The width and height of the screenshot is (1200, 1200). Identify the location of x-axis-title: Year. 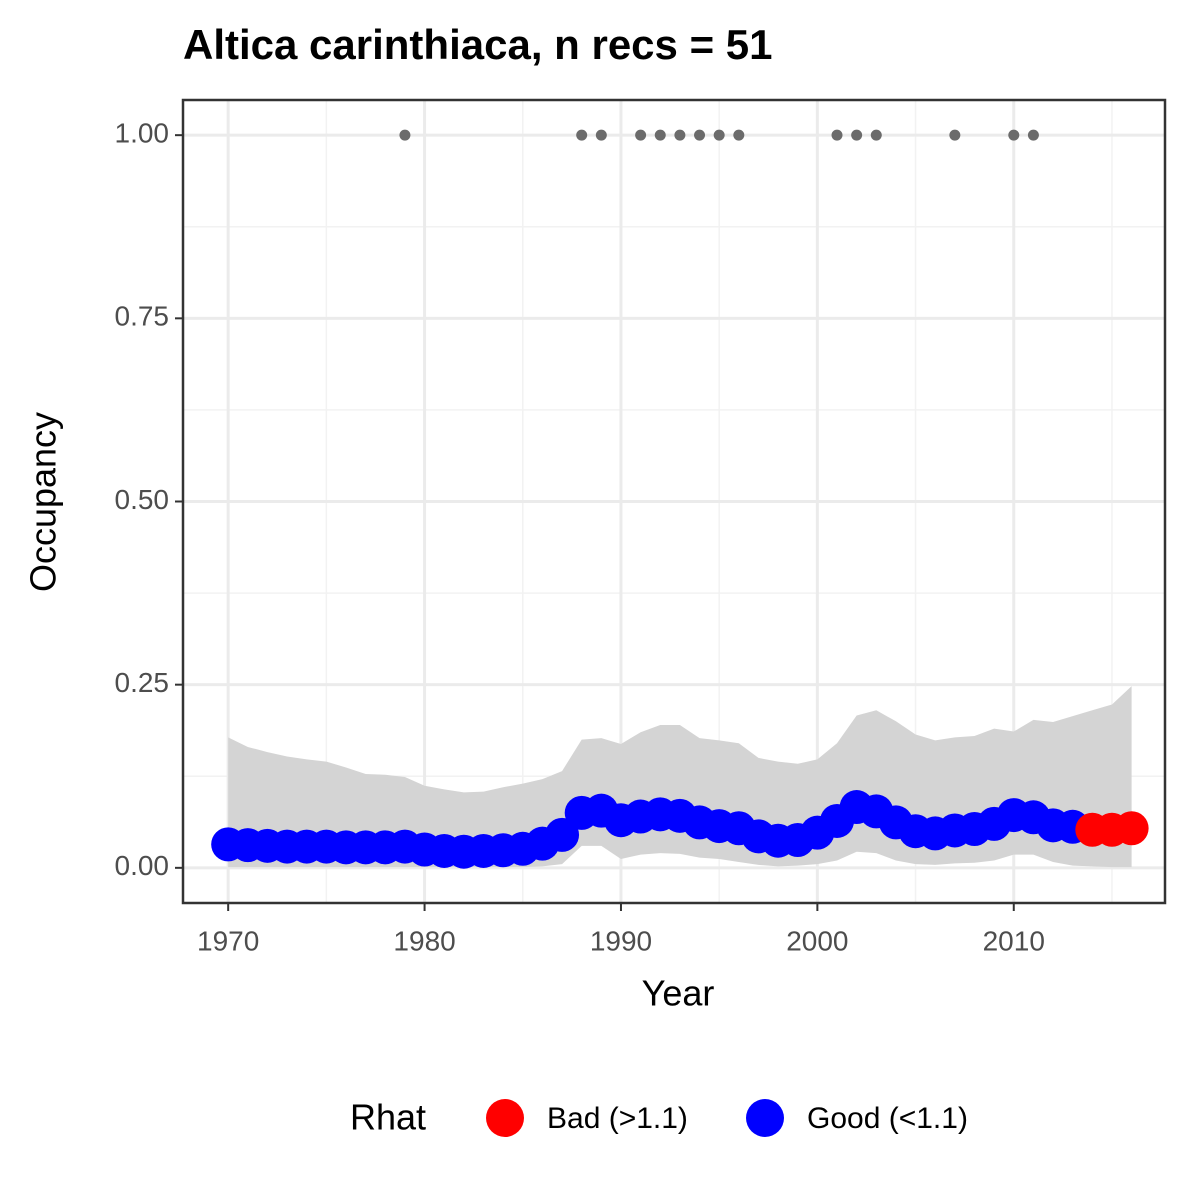
(678, 993).